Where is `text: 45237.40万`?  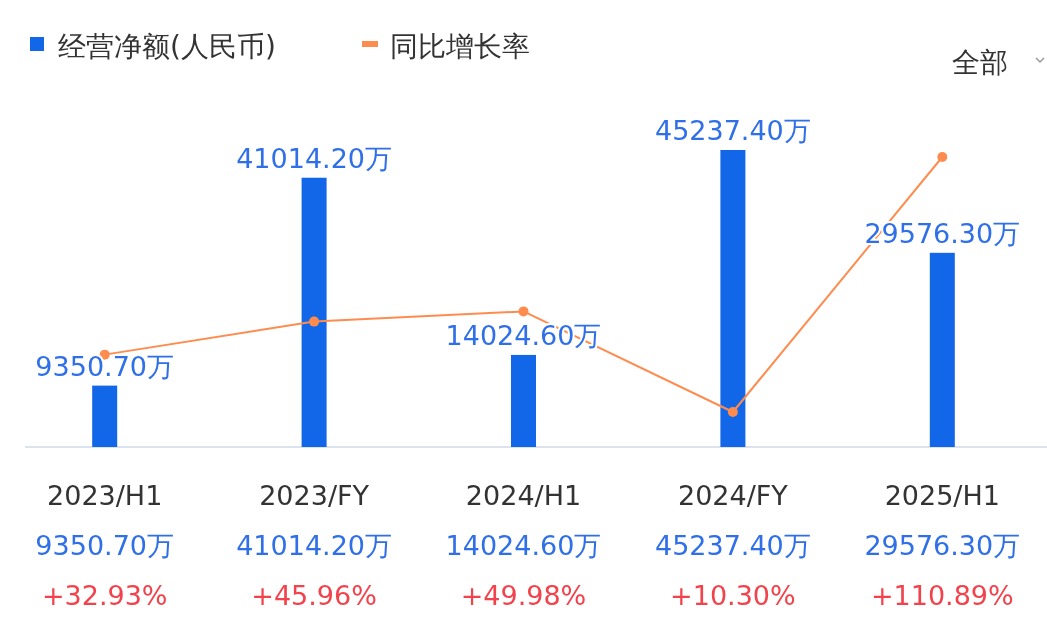
text: 45237.40万 is located at coordinates (732, 130).